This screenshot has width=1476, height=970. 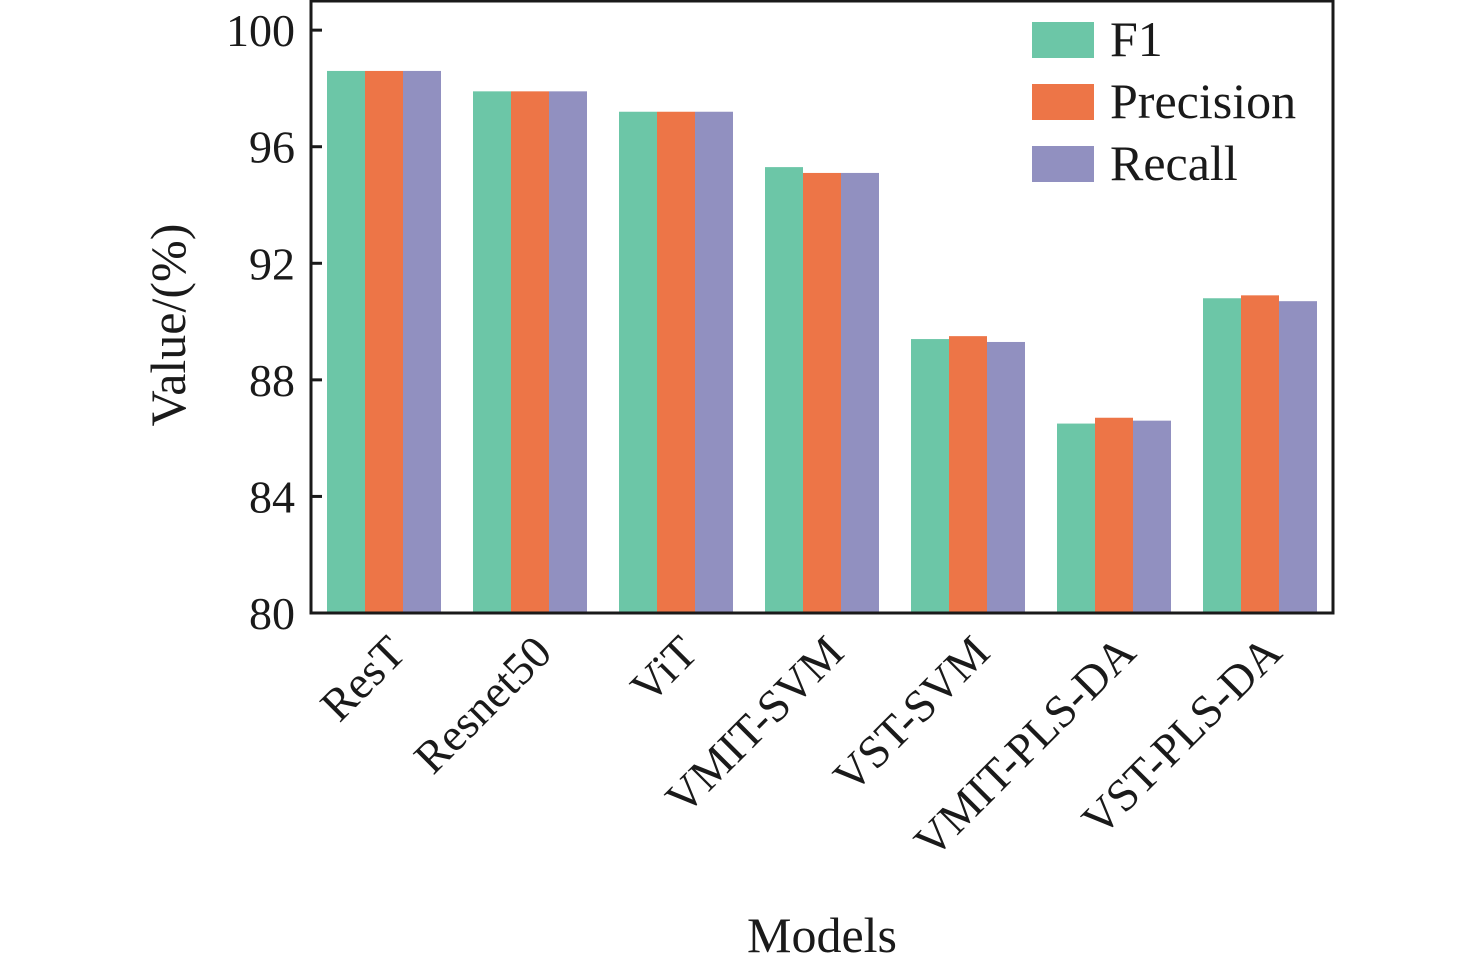 What do you see at coordinates (968, 474) in the screenshot?
I see `bar-precision-vst-svm` at bounding box center [968, 474].